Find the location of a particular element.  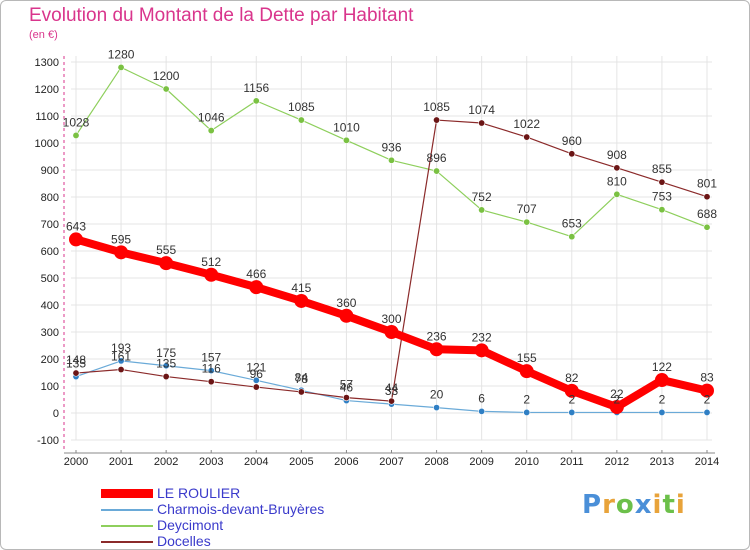

data-label: 1200 is located at coordinates (166, 76).